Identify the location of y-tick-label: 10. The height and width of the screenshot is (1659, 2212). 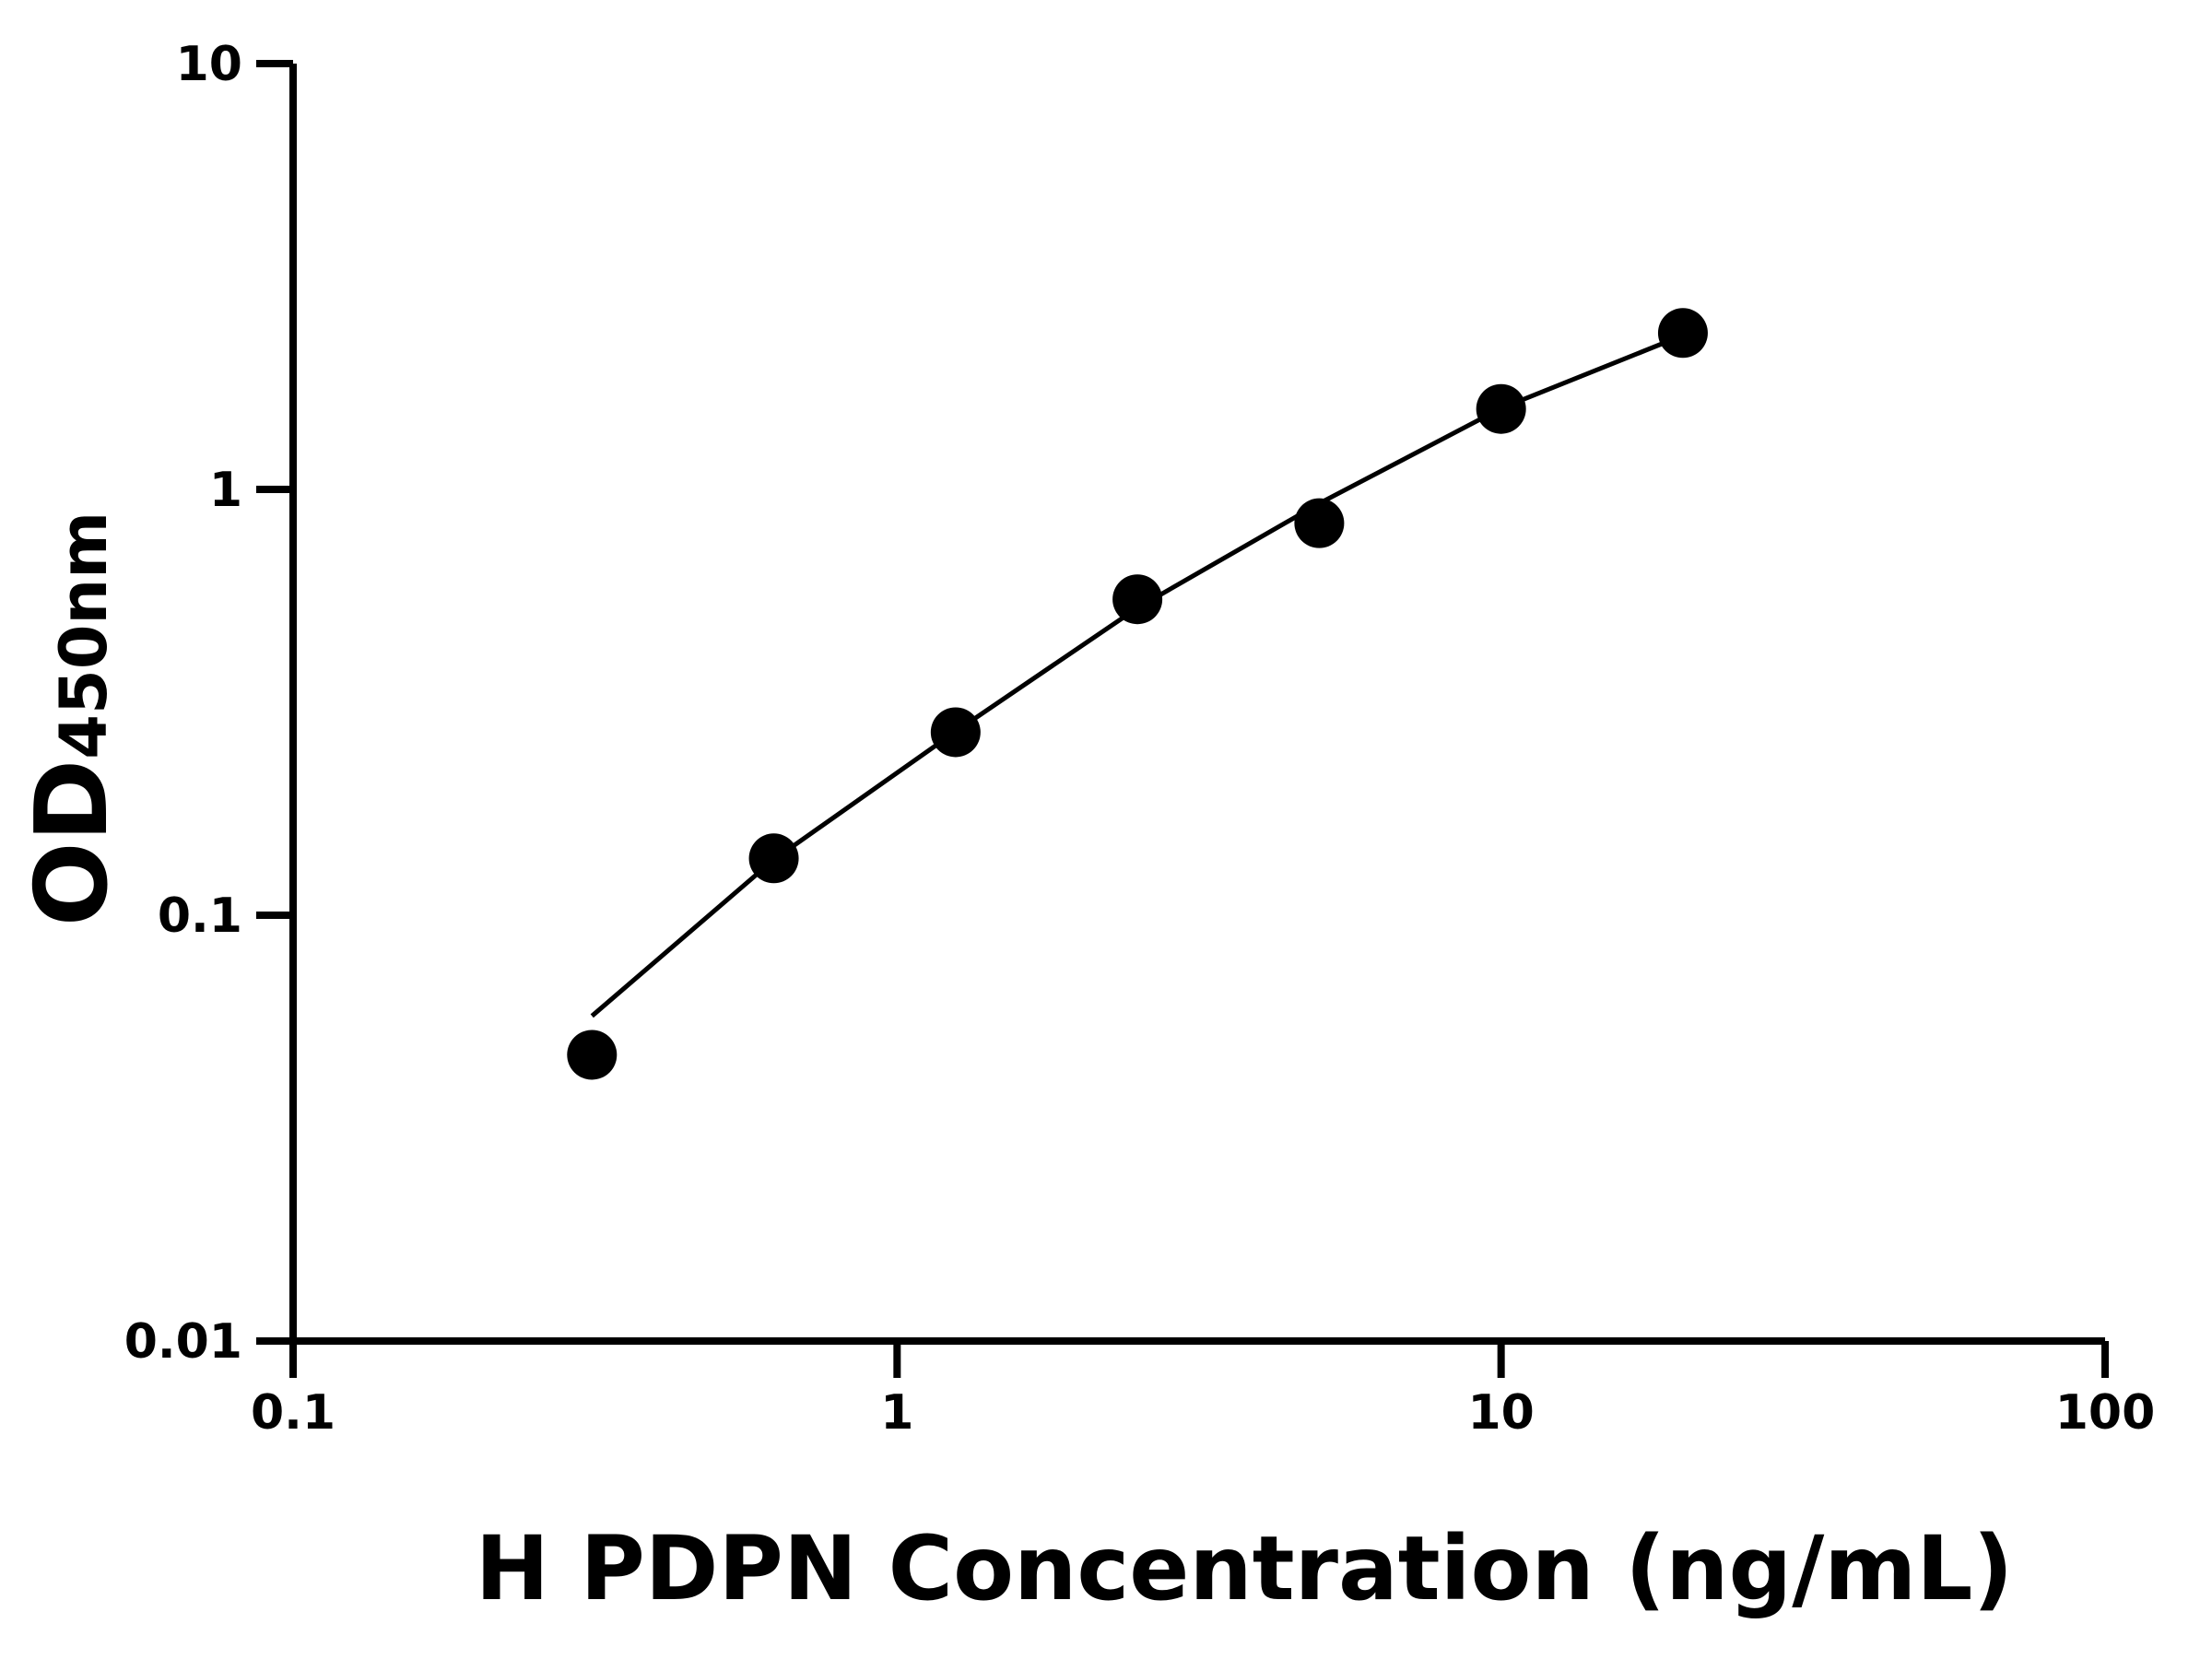
(209, 64).